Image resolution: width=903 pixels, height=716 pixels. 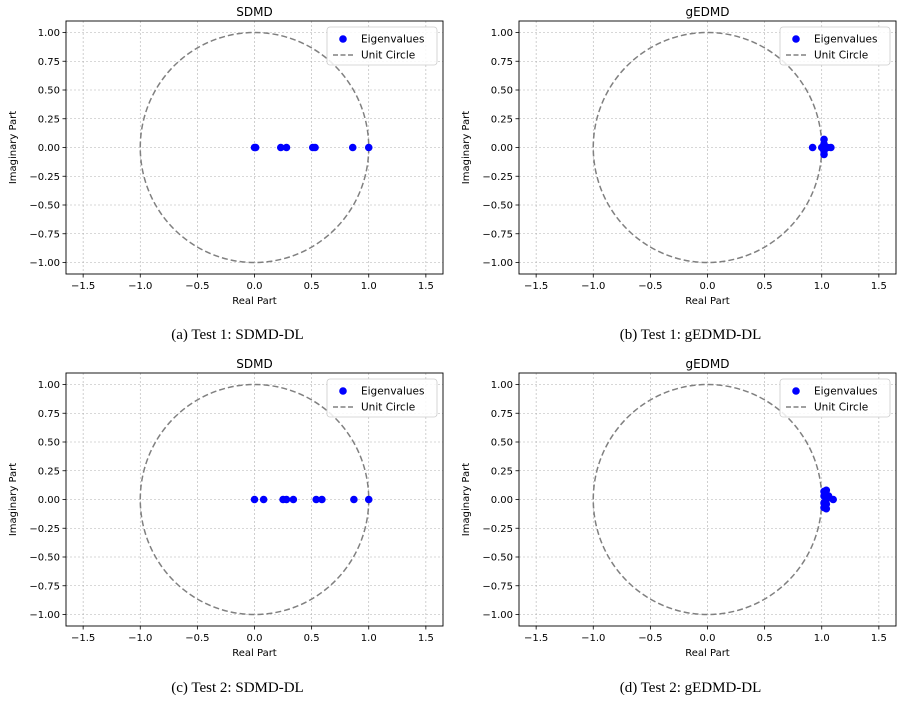 What do you see at coordinates (691, 335) in the screenshot?
I see `subfigure-caption: (b) Test 1: gEDMD-DL` at bounding box center [691, 335].